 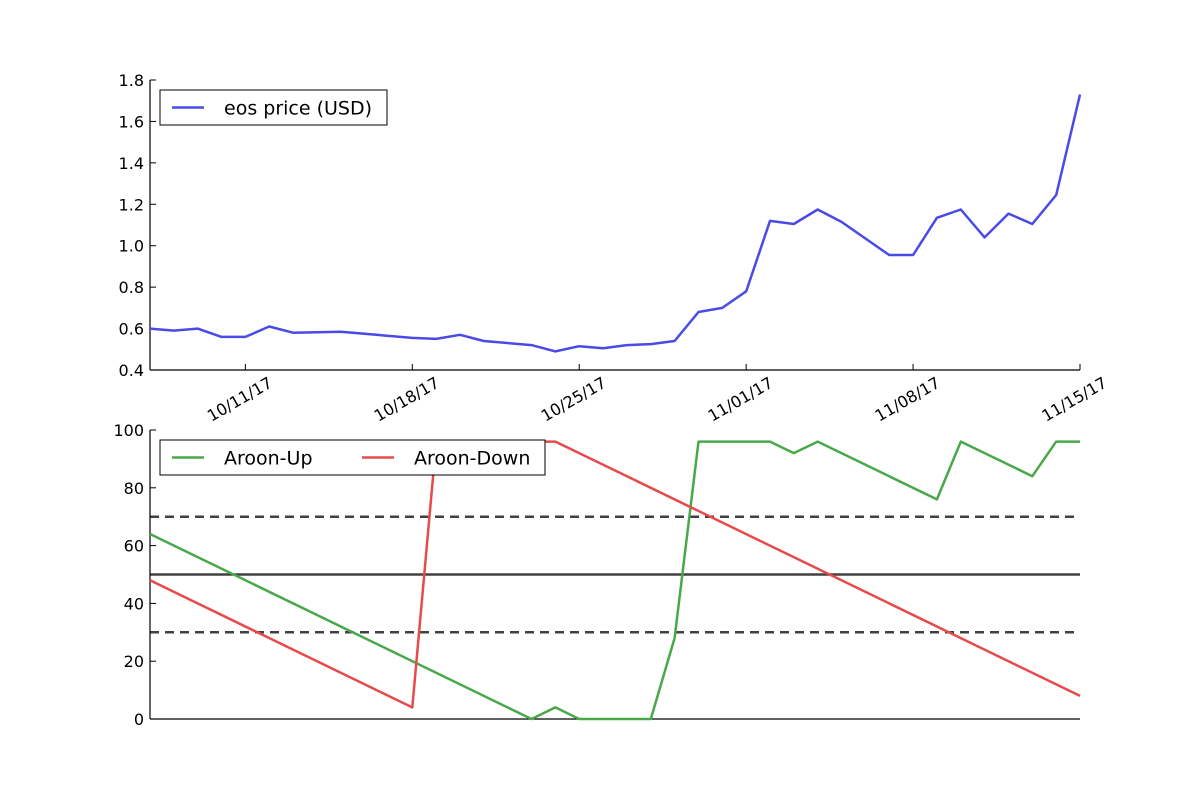 I want to click on legend-label: eos price (USD), so click(x=298, y=109).